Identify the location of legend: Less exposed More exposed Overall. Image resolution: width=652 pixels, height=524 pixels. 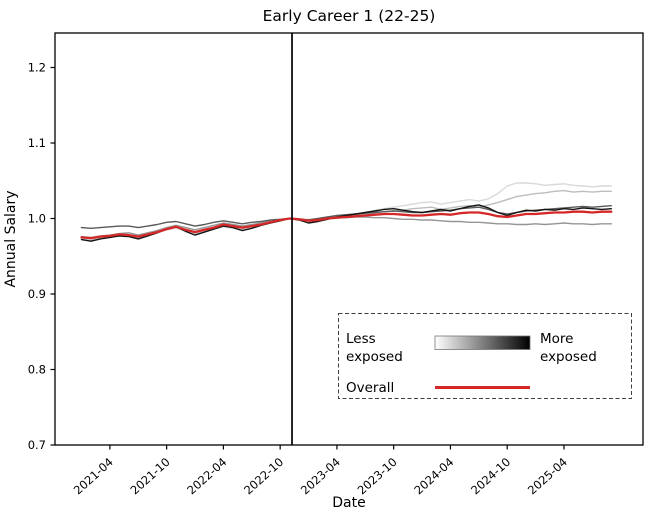
(485, 356).